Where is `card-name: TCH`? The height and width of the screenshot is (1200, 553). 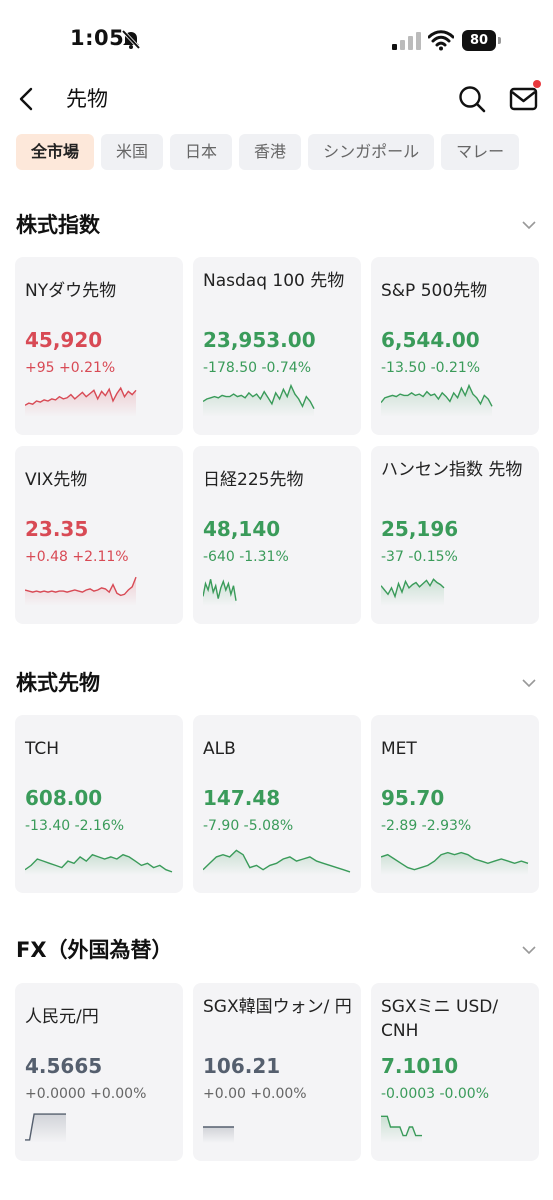 card-name: TCH is located at coordinates (42, 749).